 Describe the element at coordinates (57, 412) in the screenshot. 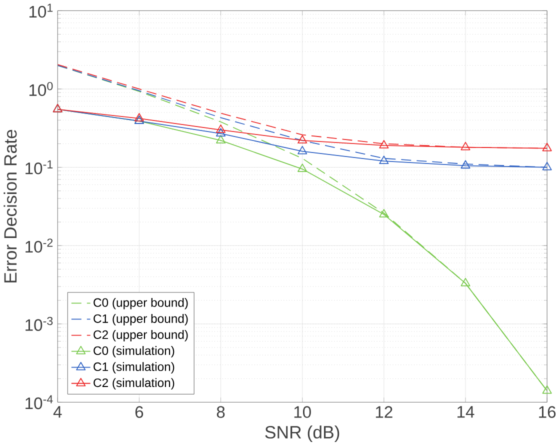

I see `x-tick-label: 4` at that location.